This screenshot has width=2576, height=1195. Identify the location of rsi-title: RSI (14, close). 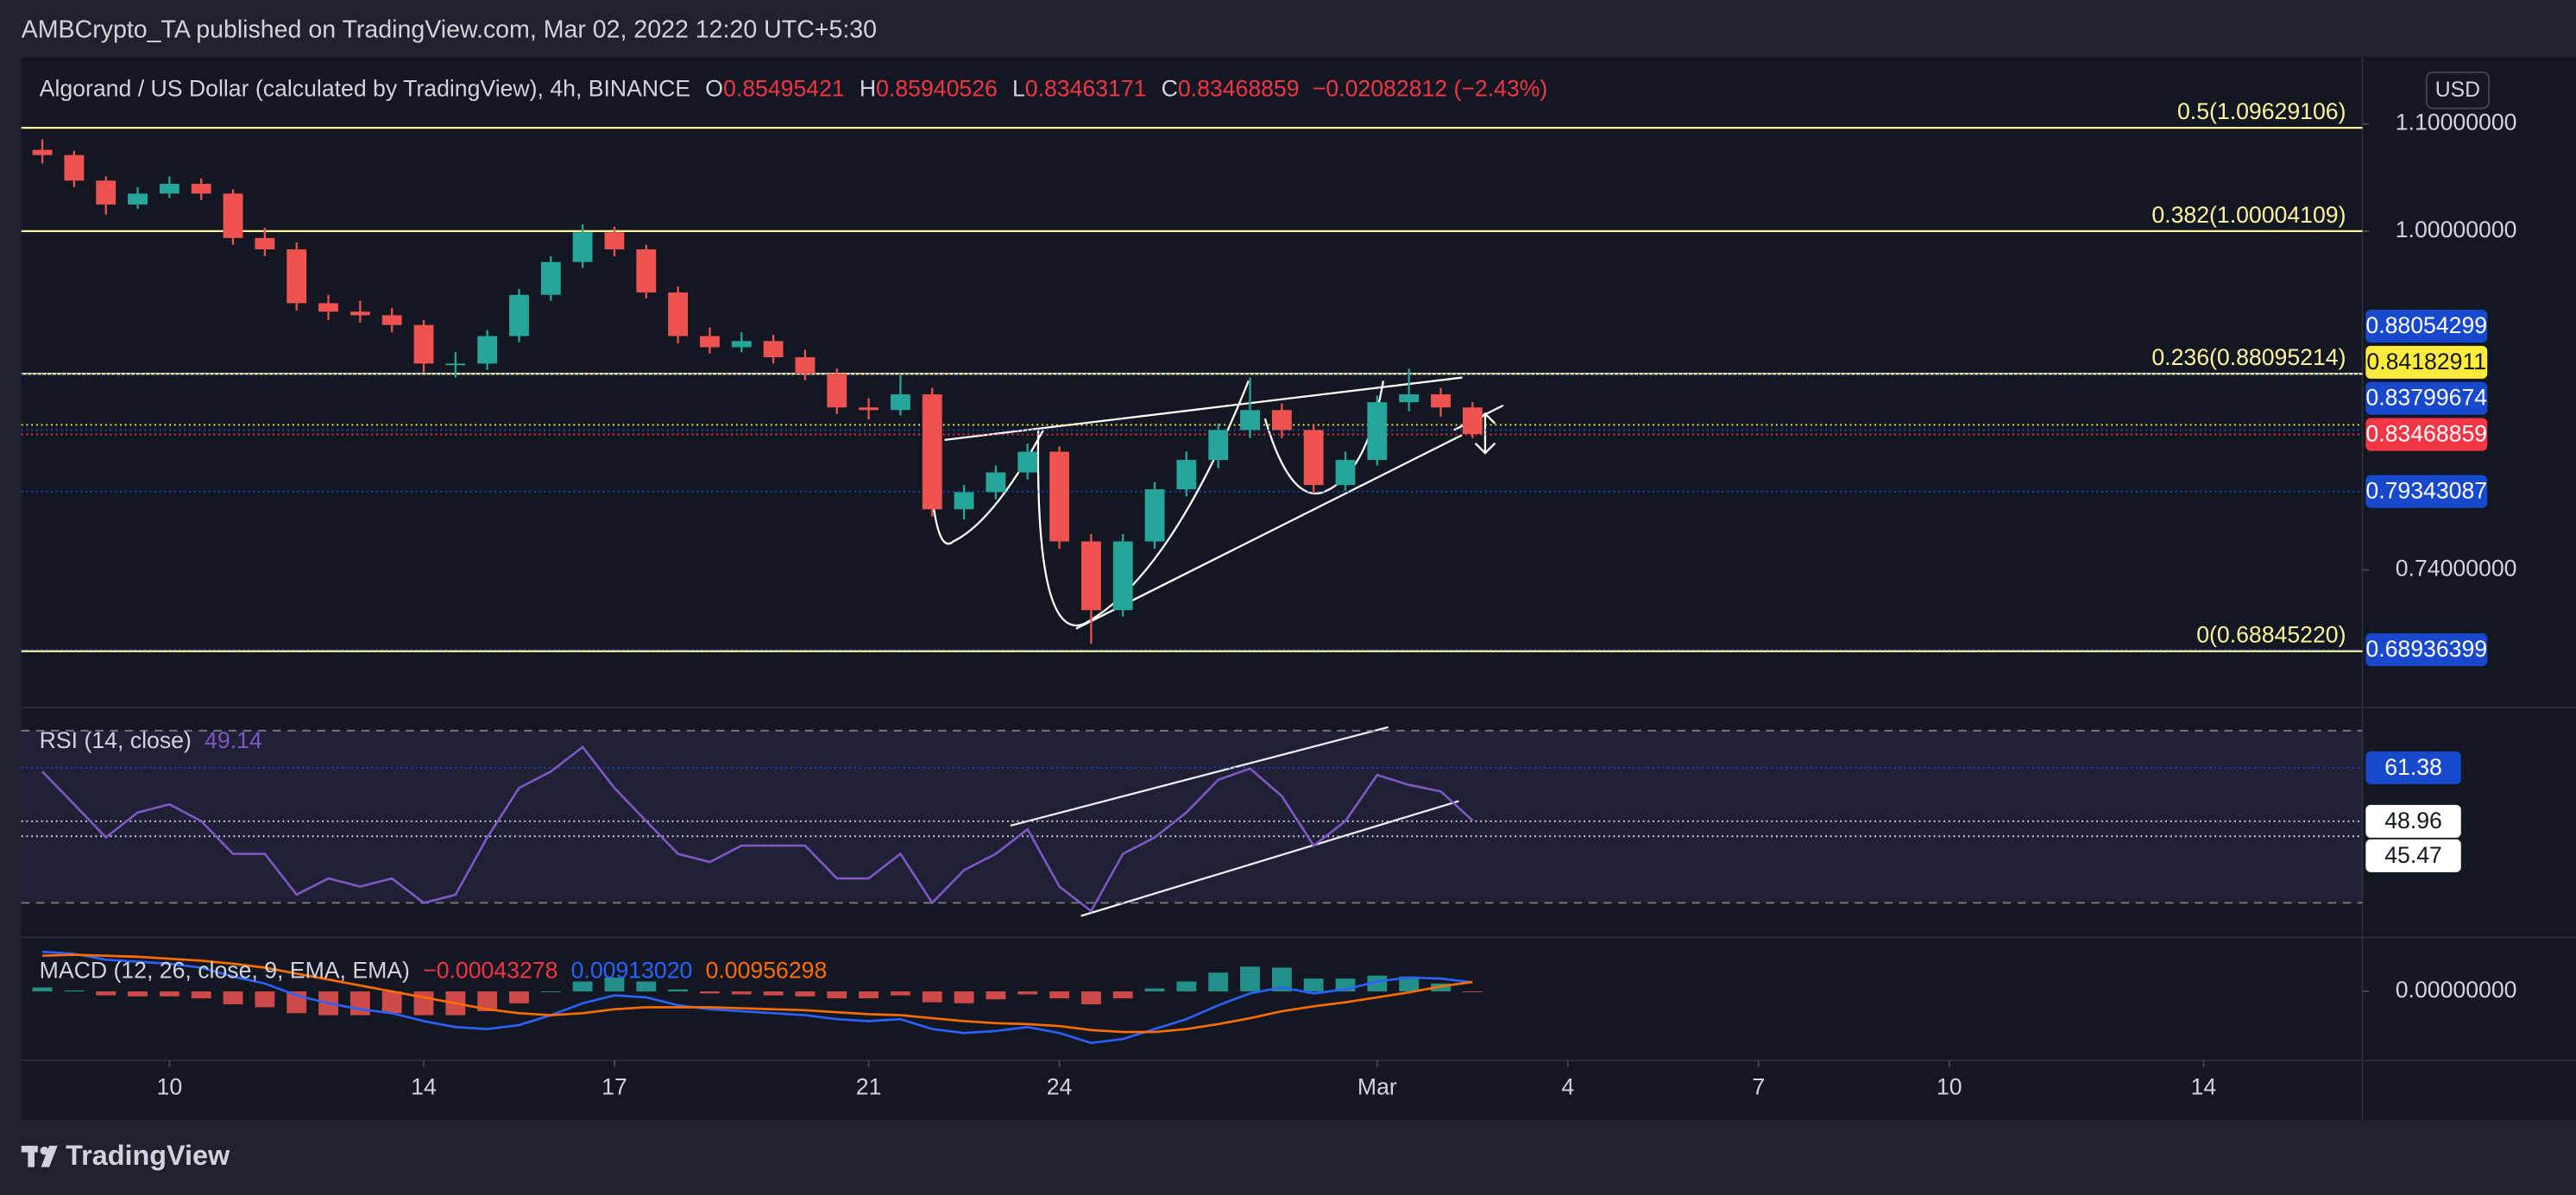
(116, 740).